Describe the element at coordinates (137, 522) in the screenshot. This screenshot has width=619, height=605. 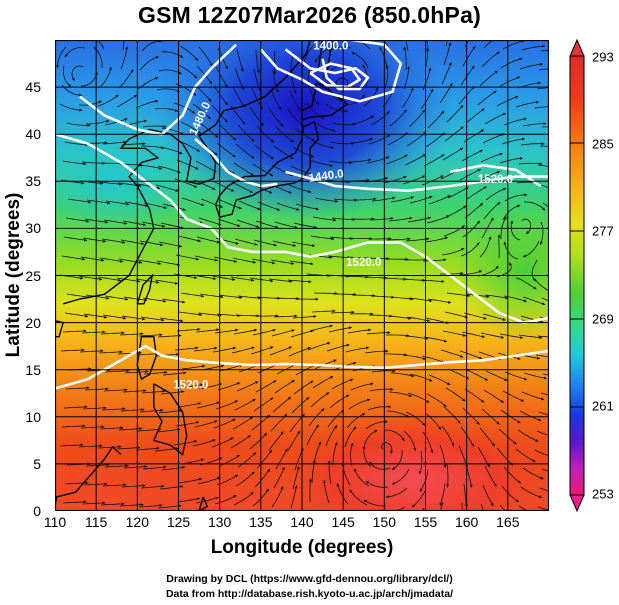
I see `x-tick-label: 120` at that location.